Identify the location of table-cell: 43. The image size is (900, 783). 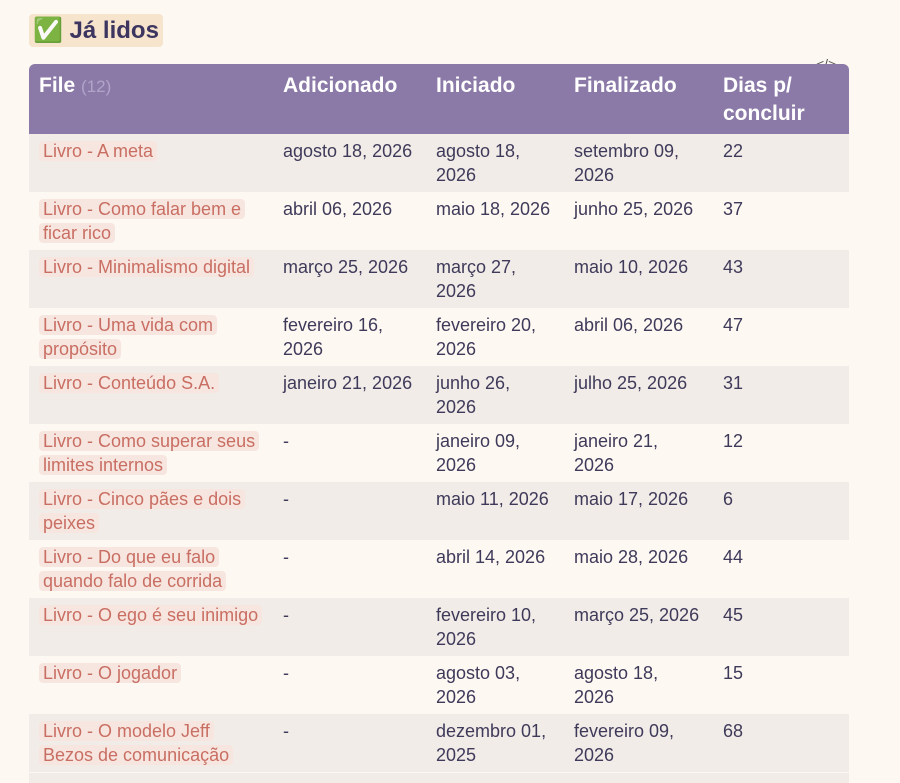
(781, 279).